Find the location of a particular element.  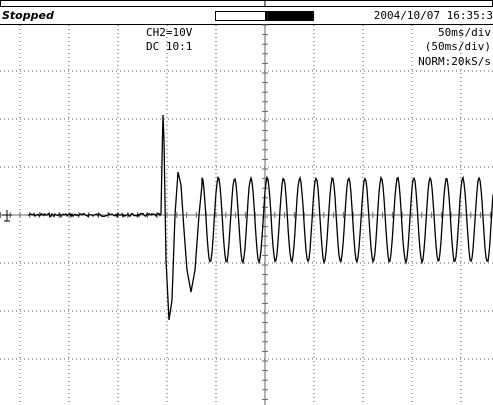

channel-scale: CH2=10V is located at coordinates (169, 32).